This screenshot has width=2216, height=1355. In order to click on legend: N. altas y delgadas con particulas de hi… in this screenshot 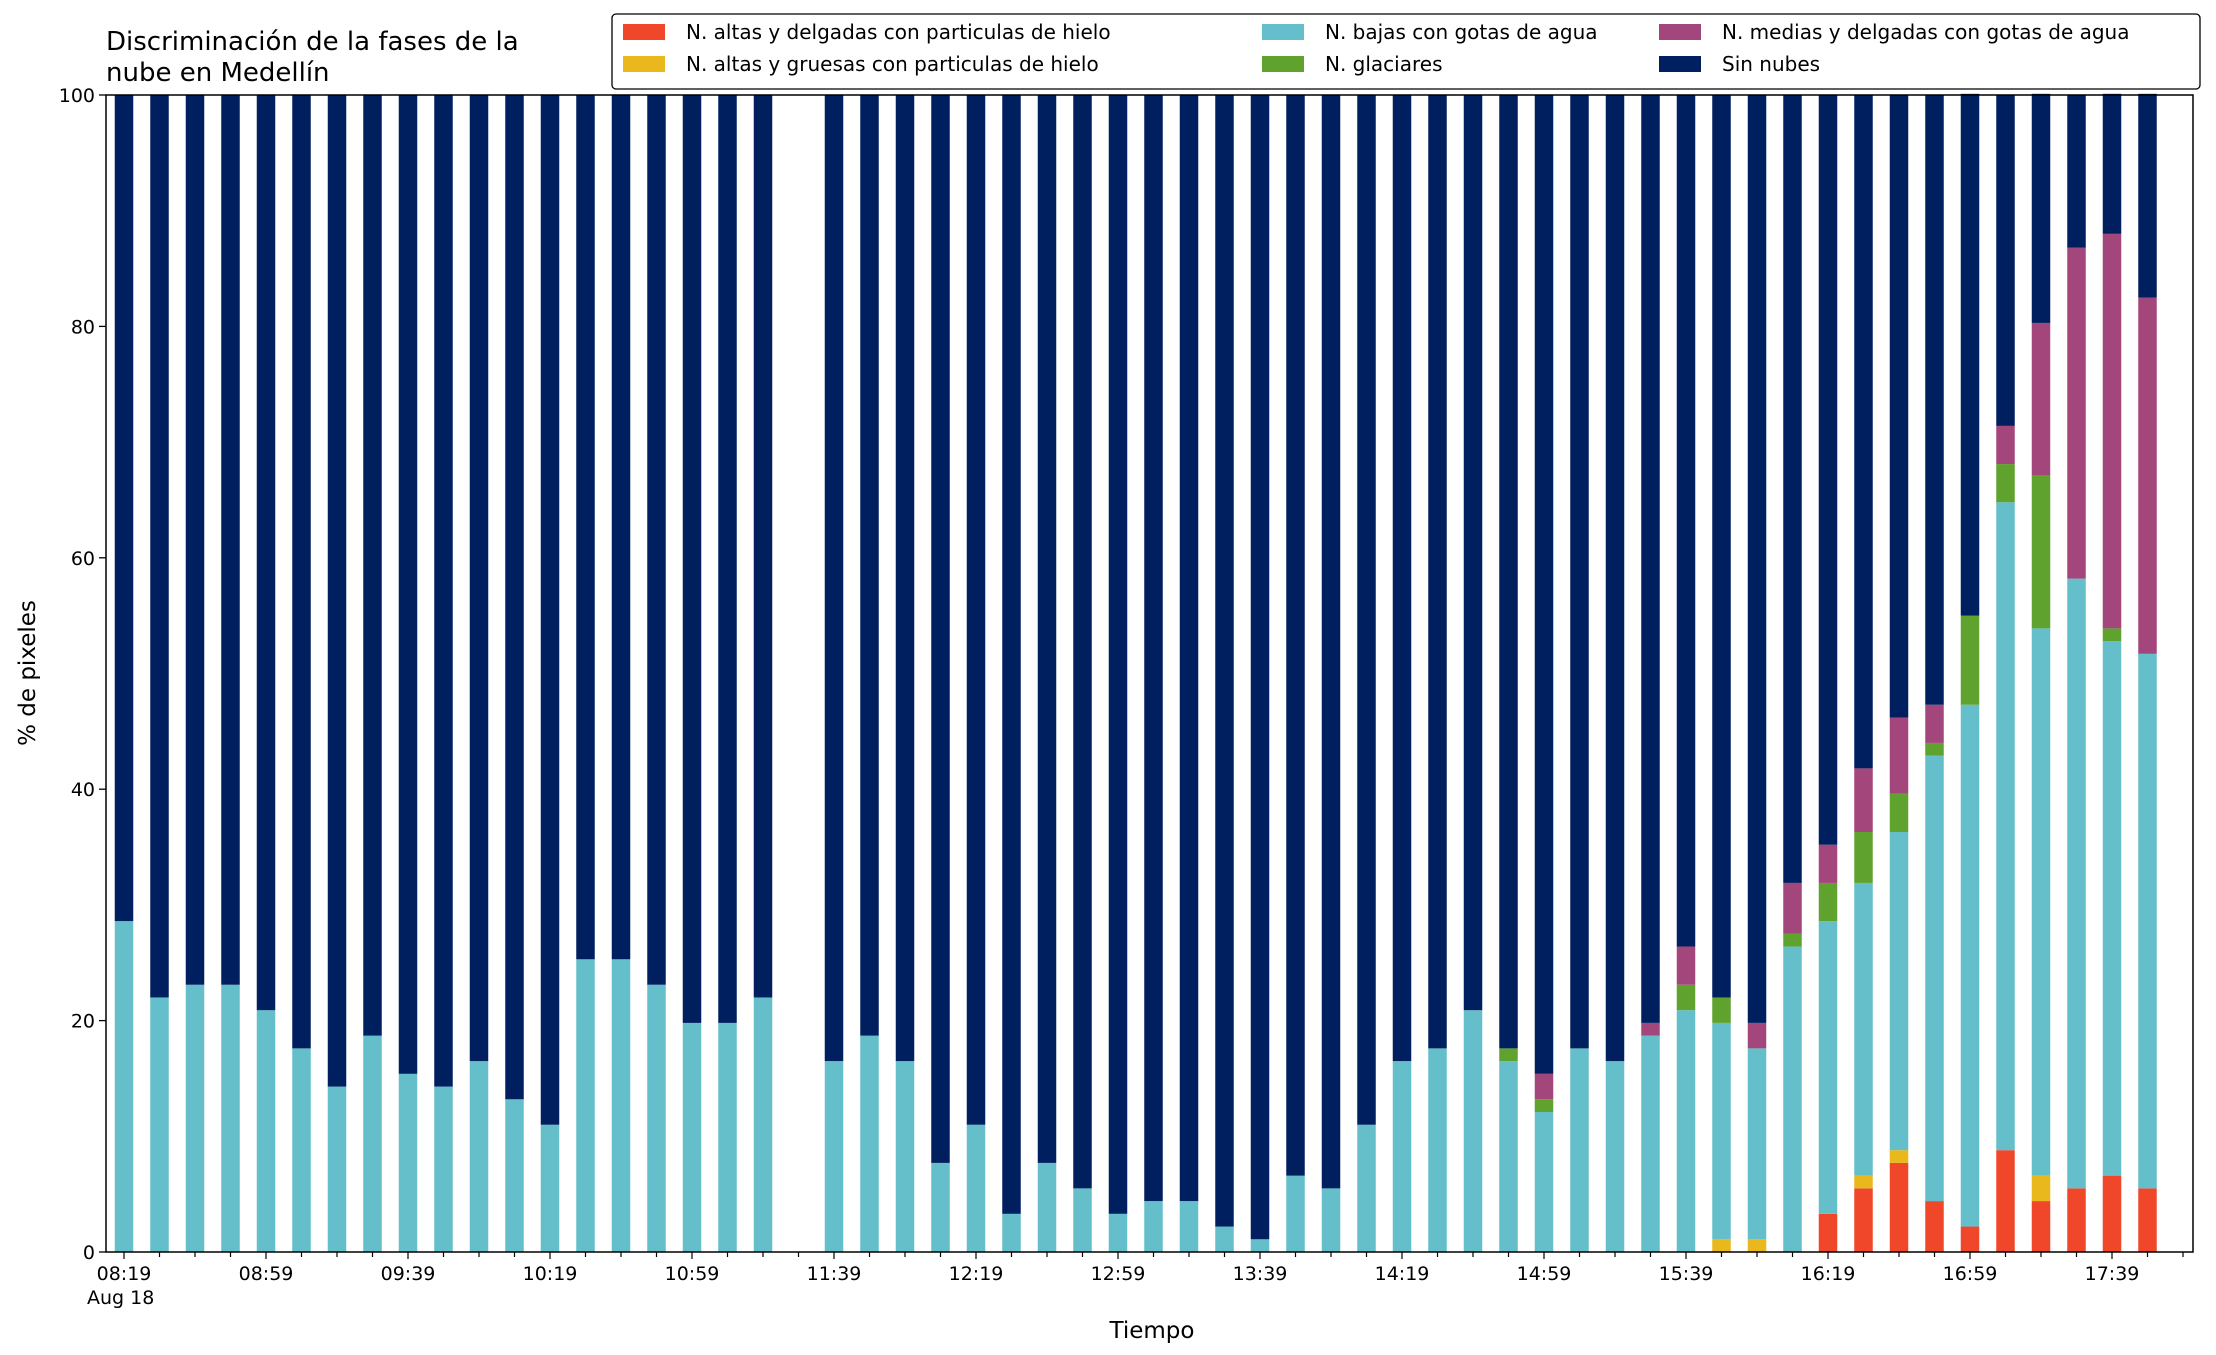, I will do `click(1406, 51)`.